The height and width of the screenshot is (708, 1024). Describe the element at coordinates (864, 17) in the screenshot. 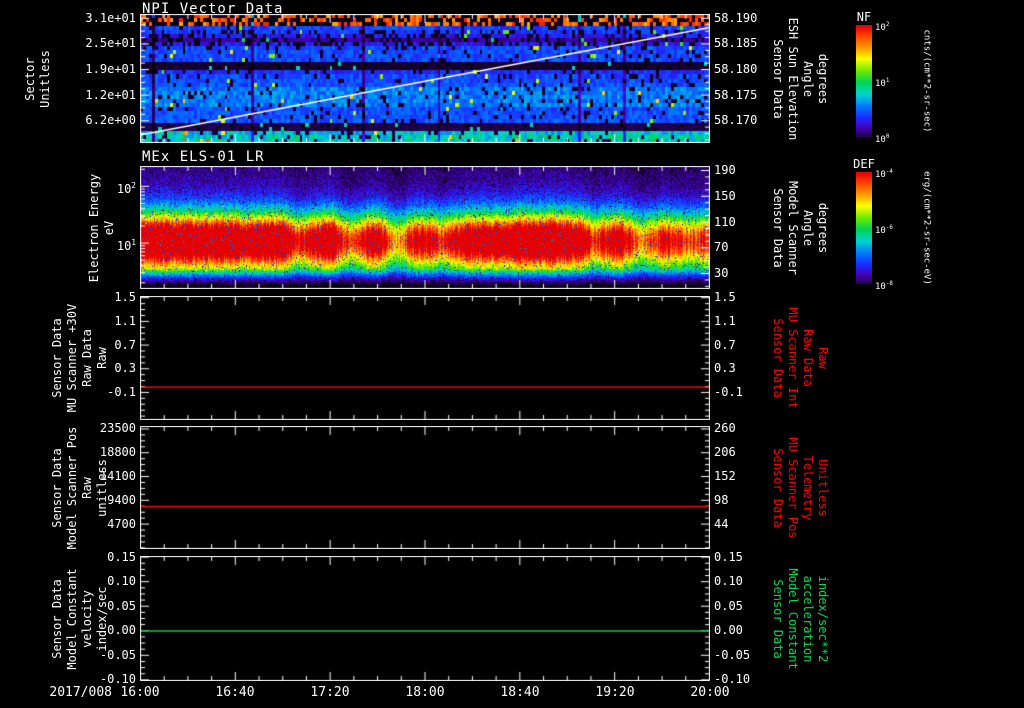

I see `colorbar-name-nf: NF` at that location.